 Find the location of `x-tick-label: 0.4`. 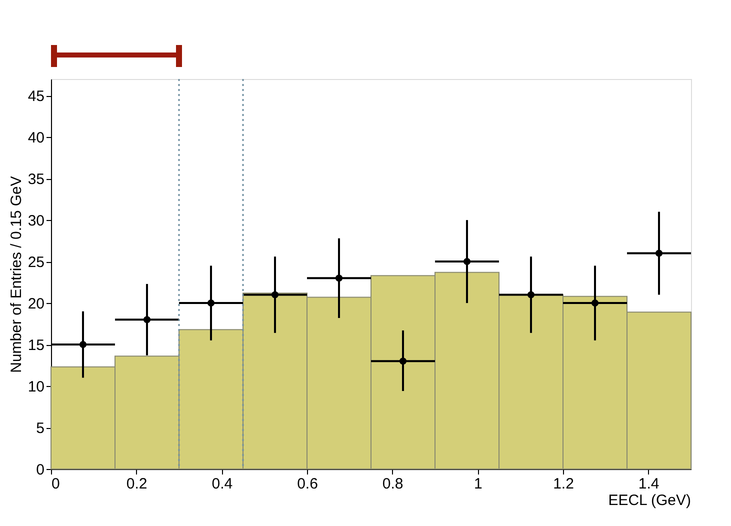

x-tick-label: 0.4 is located at coordinates (222, 484).